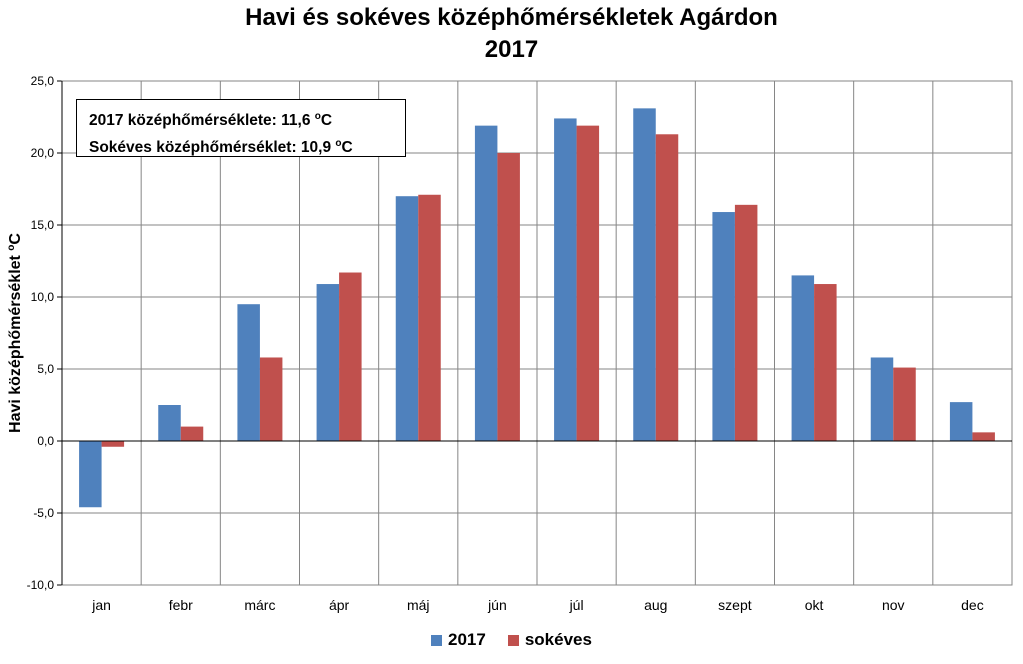 The width and height of the screenshot is (1023, 664). I want to click on x-tick-label: ápr, so click(339, 605).